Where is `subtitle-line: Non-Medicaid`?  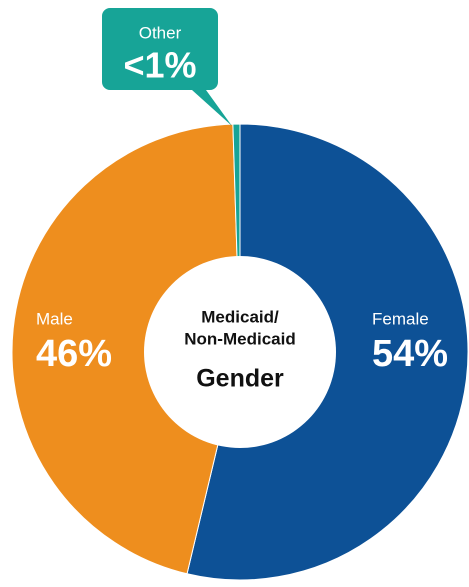 subtitle-line: Non-Medicaid is located at coordinates (239, 338).